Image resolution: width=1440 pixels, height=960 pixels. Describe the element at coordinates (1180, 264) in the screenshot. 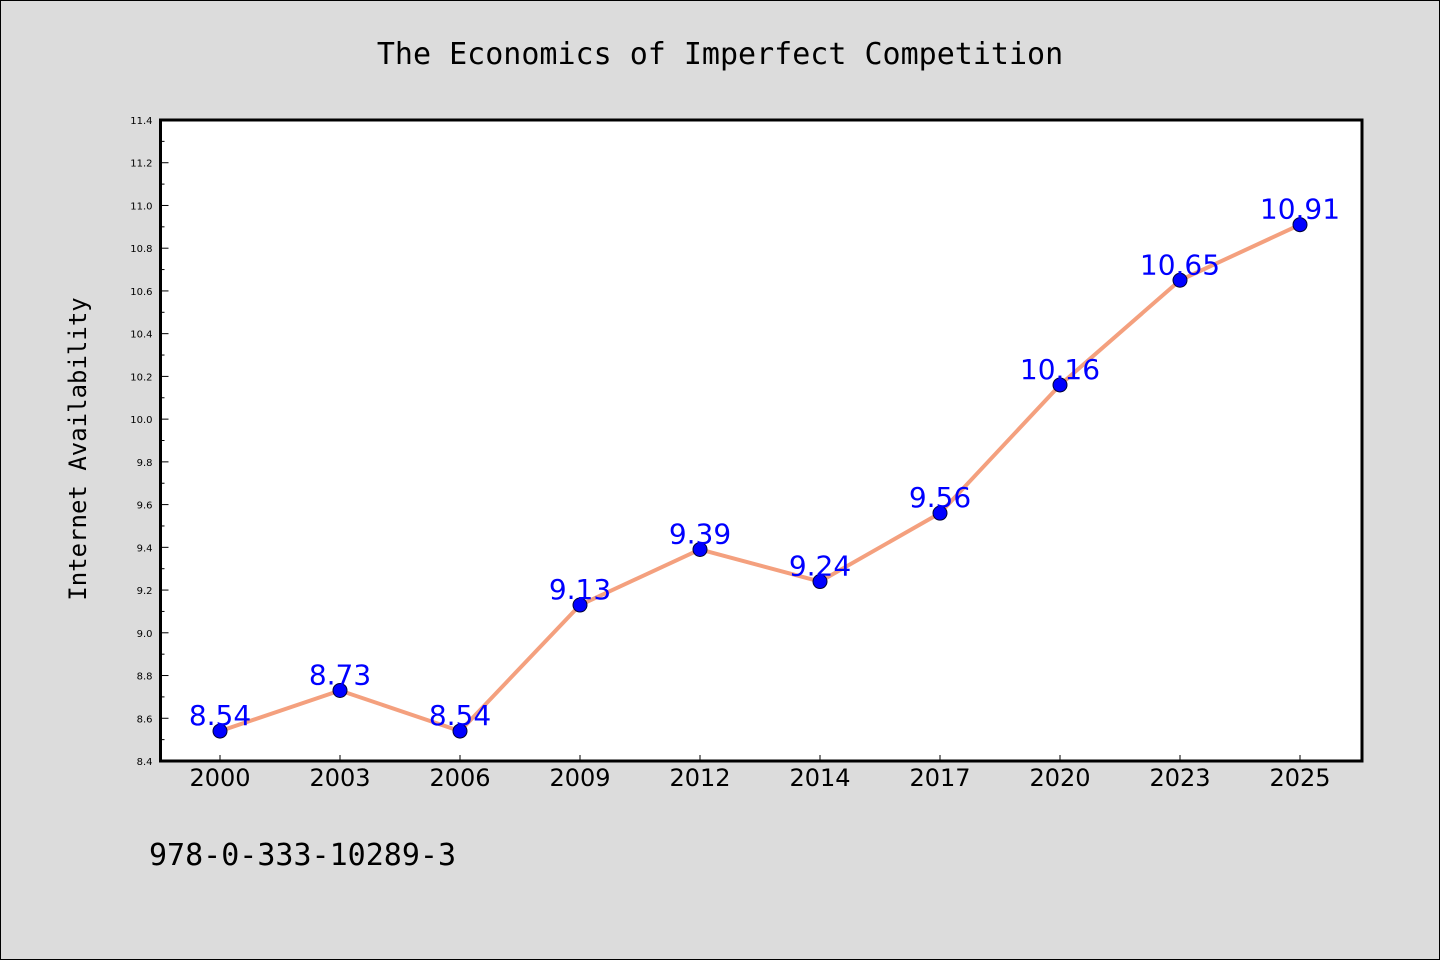

I see `data-label: 10.65` at that location.